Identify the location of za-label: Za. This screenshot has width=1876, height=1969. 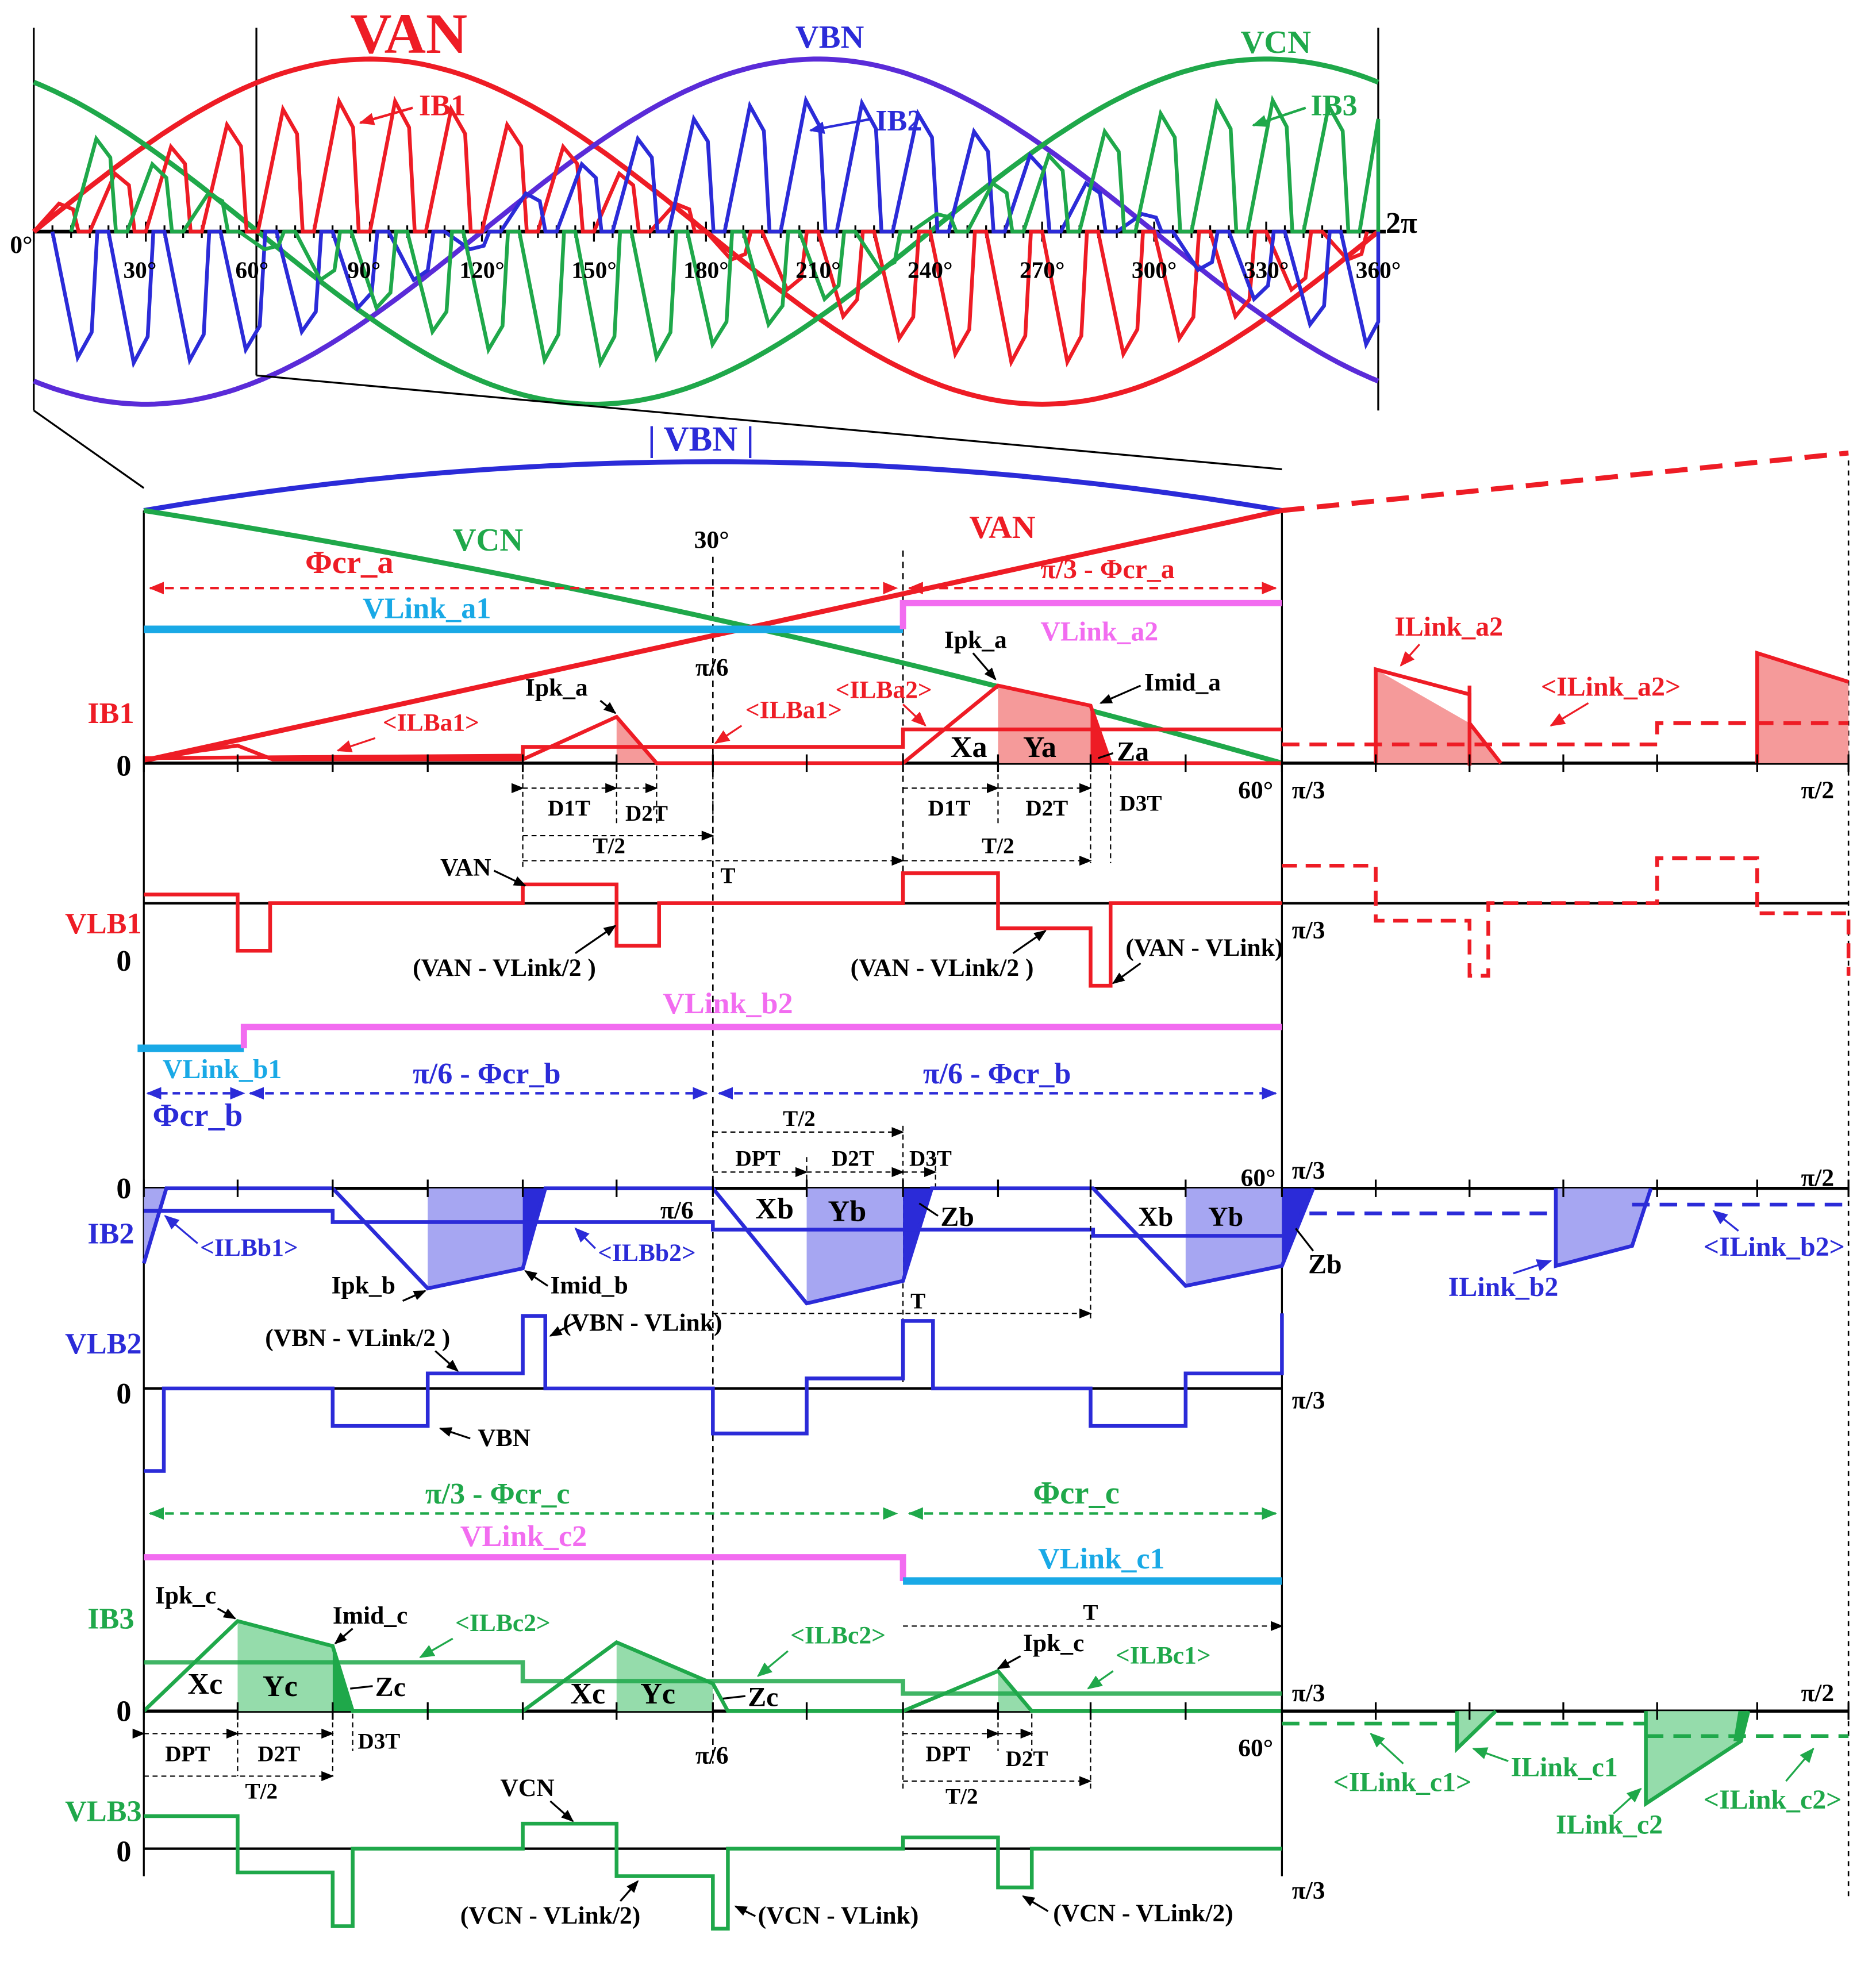
(1133, 751).